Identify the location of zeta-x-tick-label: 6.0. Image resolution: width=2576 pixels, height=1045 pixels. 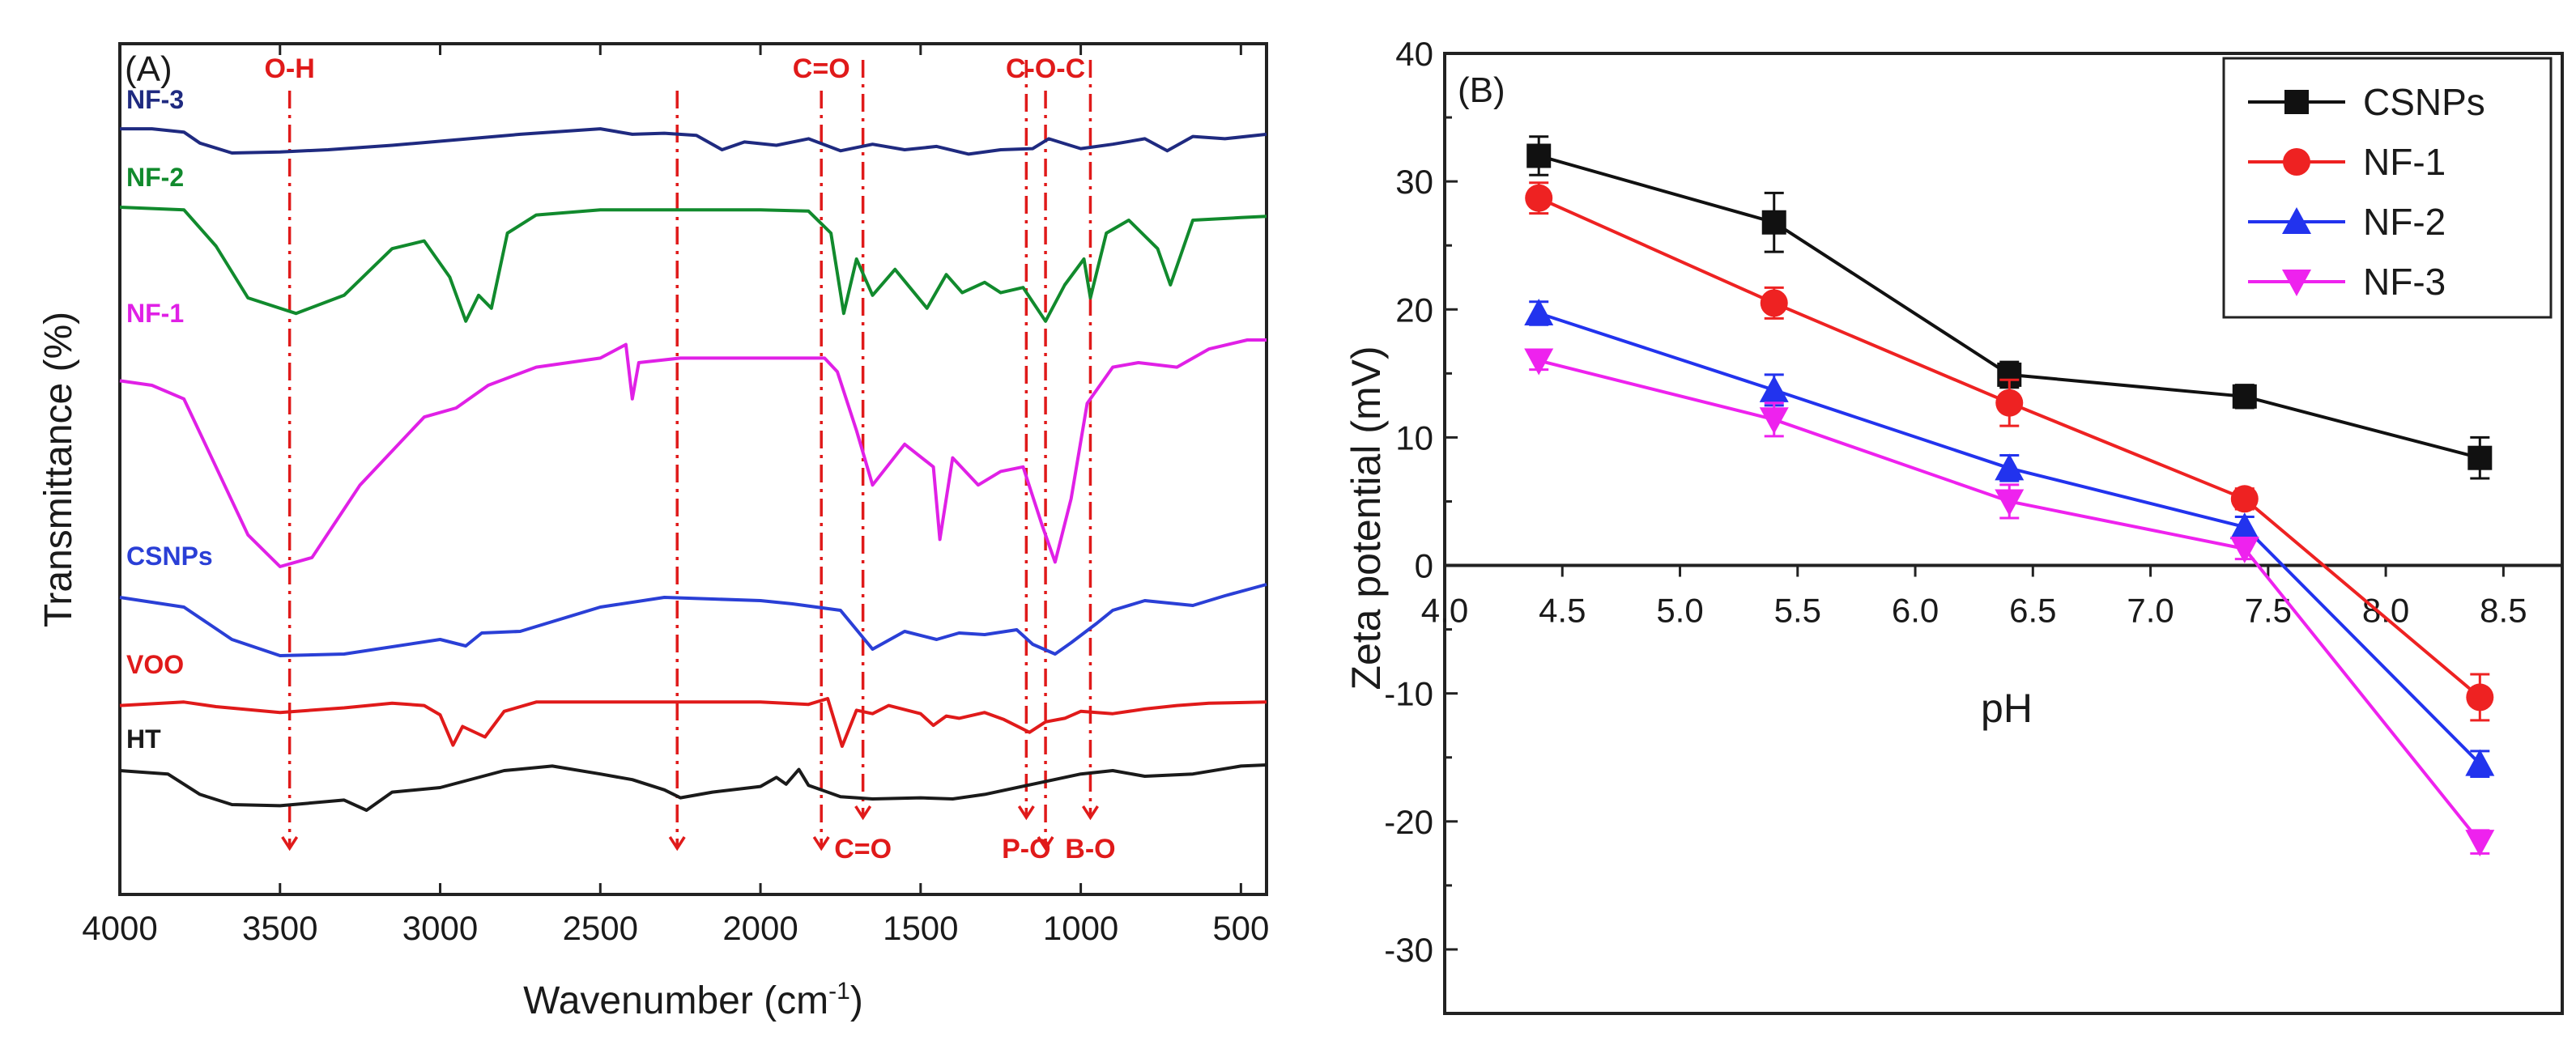
(1915, 611).